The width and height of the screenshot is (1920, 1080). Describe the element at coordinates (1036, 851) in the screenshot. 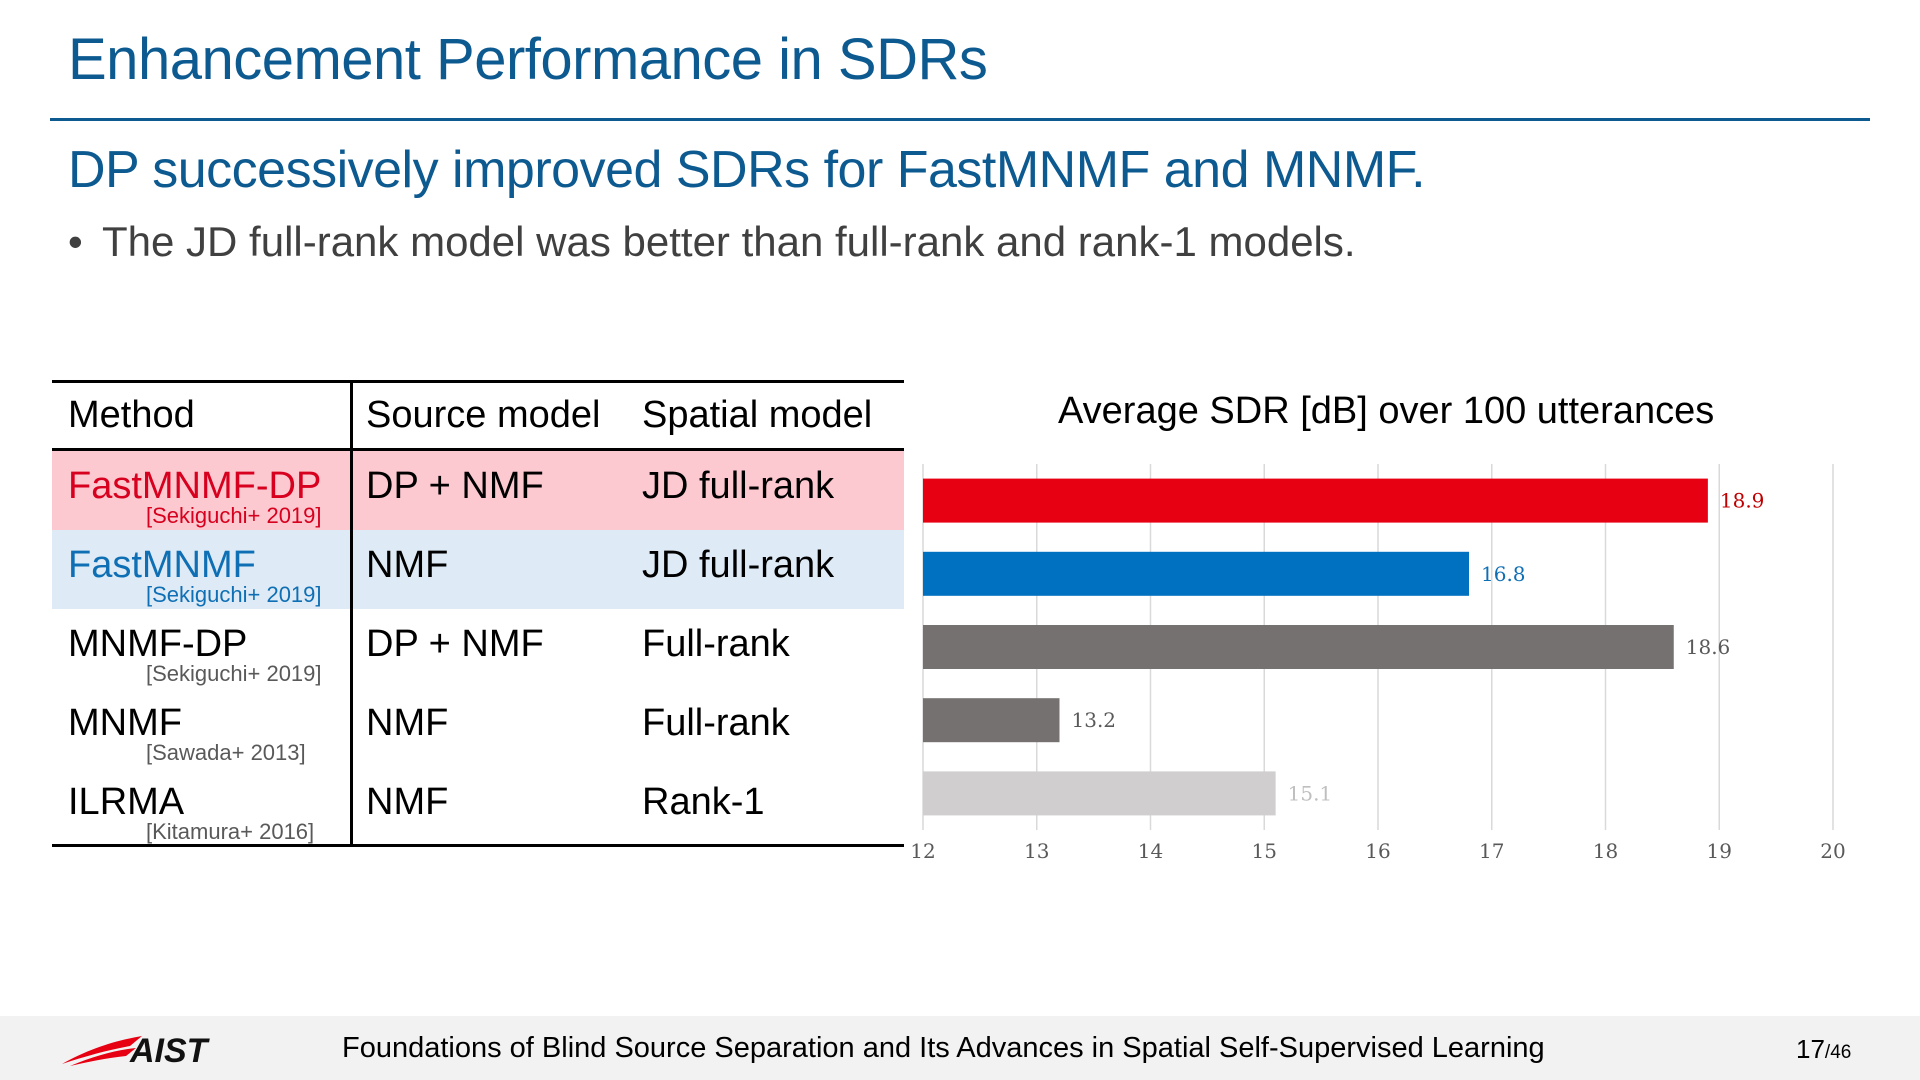

I see `x-tick-label: 13` at that location.